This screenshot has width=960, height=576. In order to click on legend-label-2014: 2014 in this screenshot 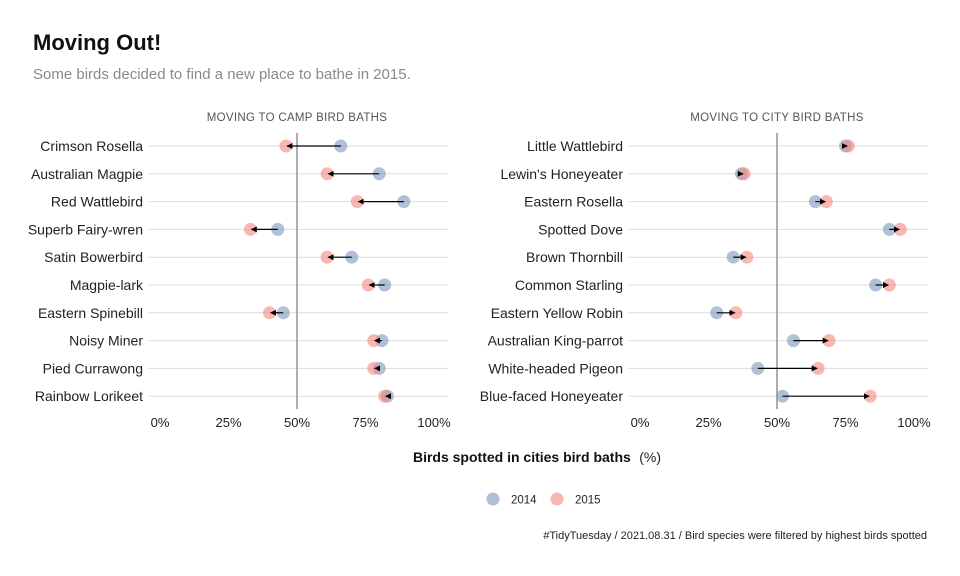, I will do `click(524, 501)`.